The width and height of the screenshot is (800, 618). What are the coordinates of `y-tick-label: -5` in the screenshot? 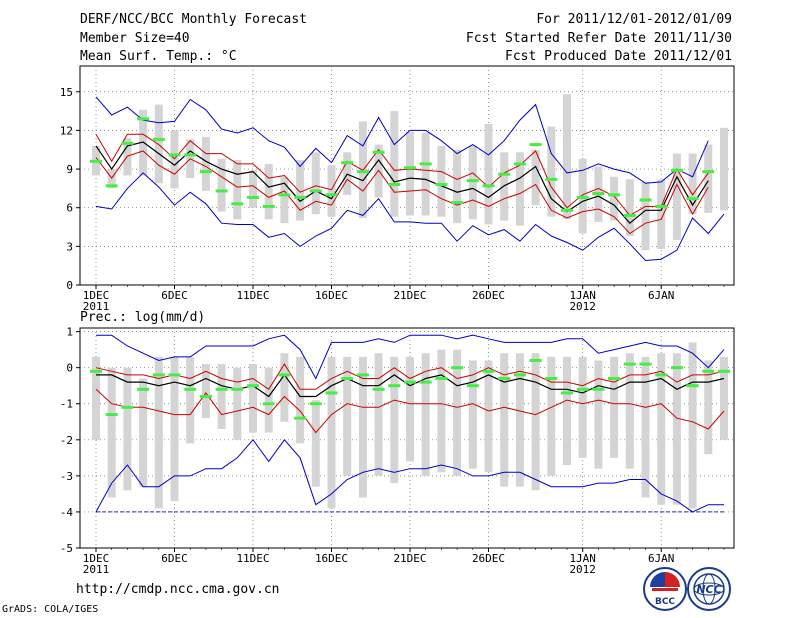 It's located at (66, 548).